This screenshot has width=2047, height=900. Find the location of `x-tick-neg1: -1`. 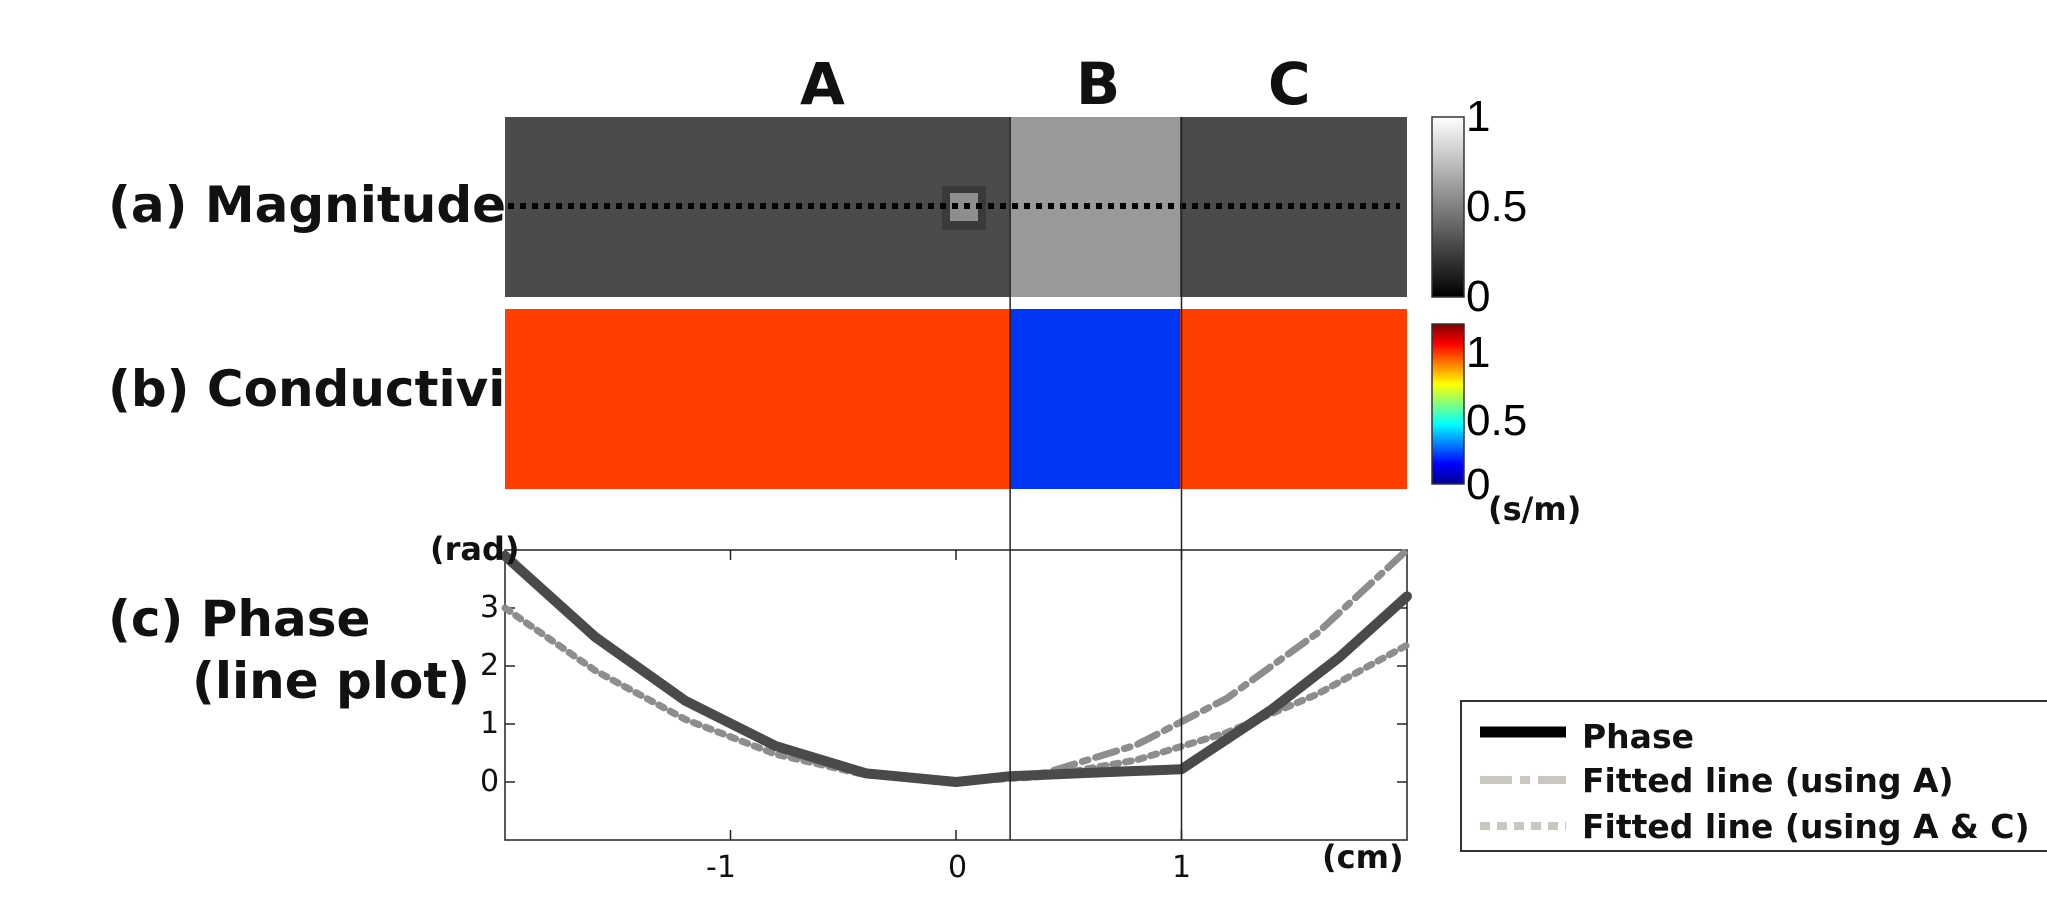

x-tick-neg1: -1 is located at coordinates (721, 867).